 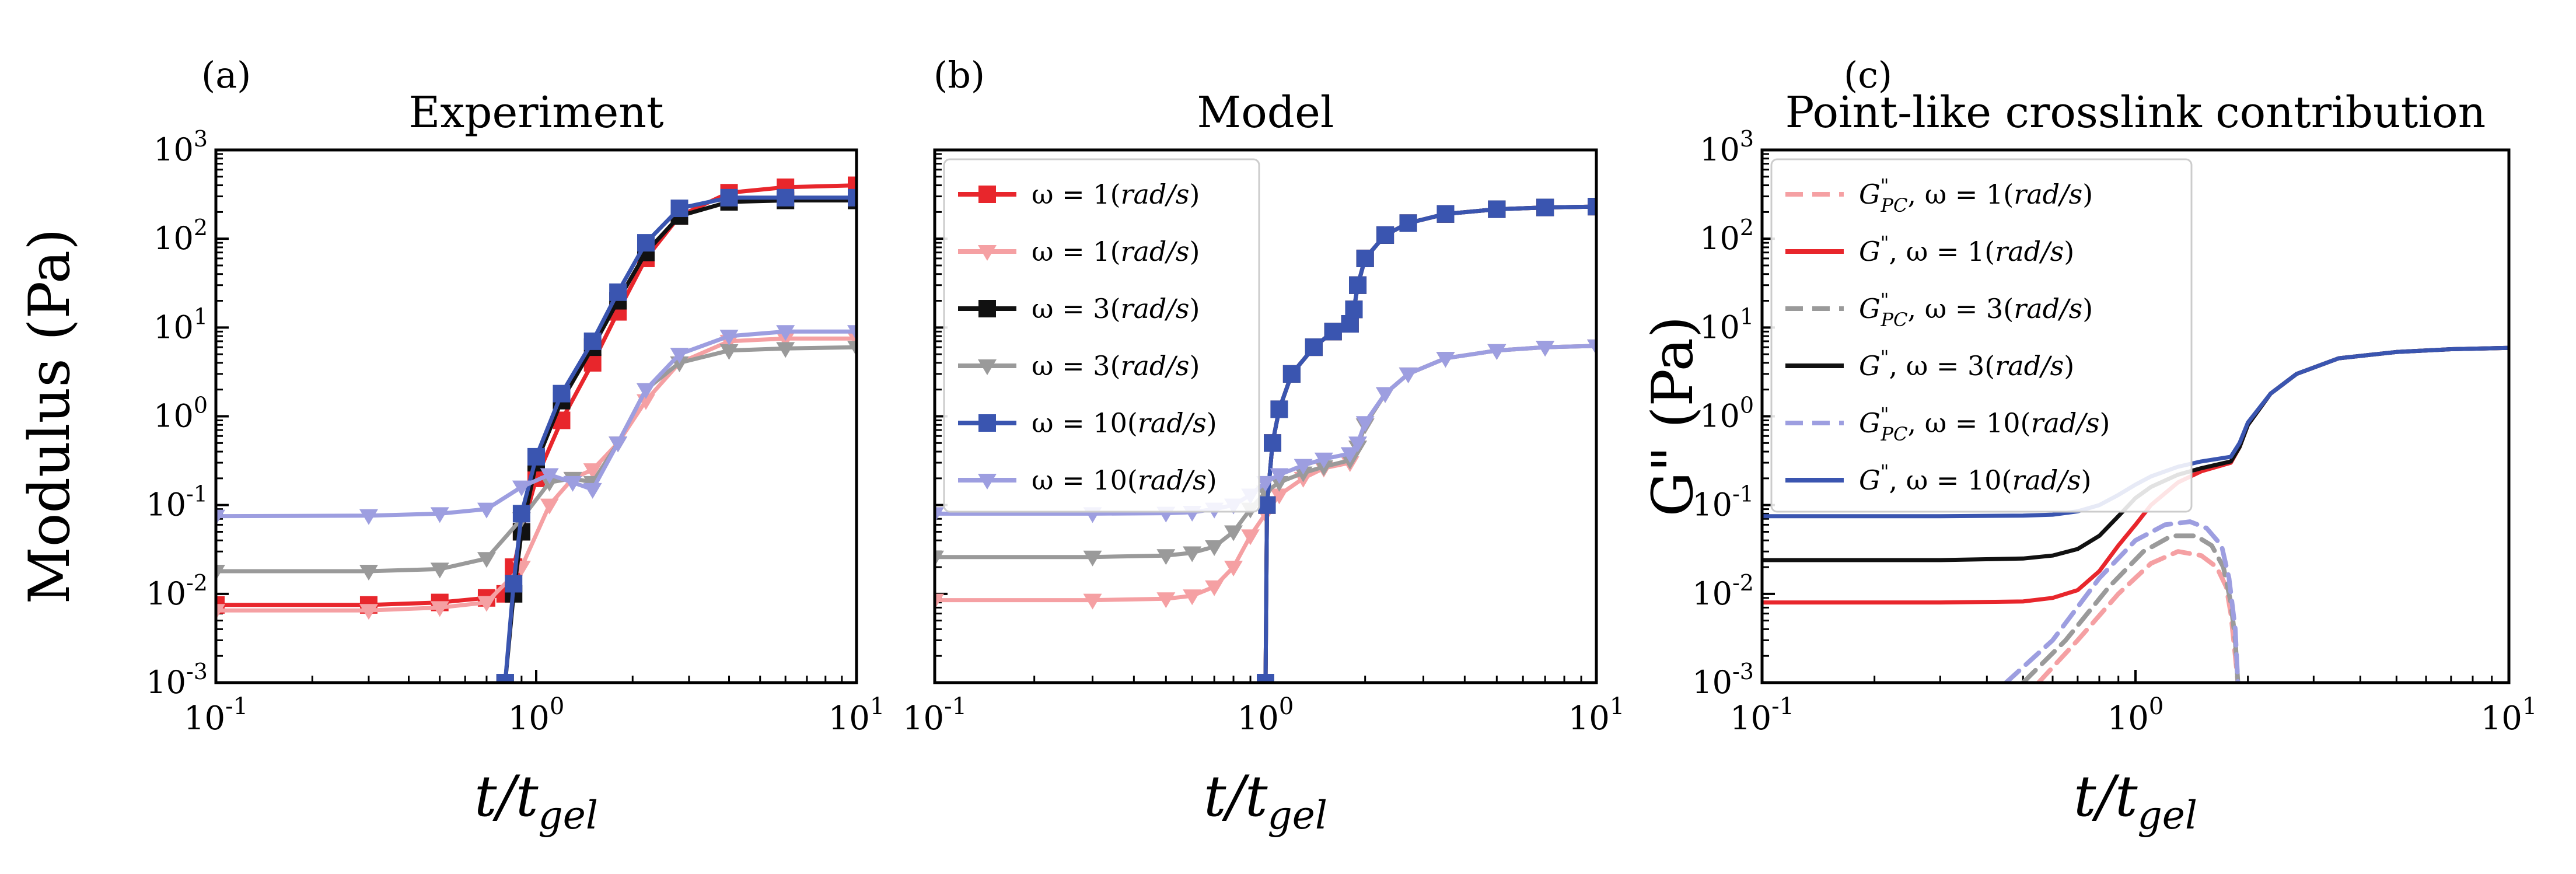 What do you see at coordinates (987, 253) in the screenshot?
I see `legend-marker-pink` at bounding box center [987, 253].